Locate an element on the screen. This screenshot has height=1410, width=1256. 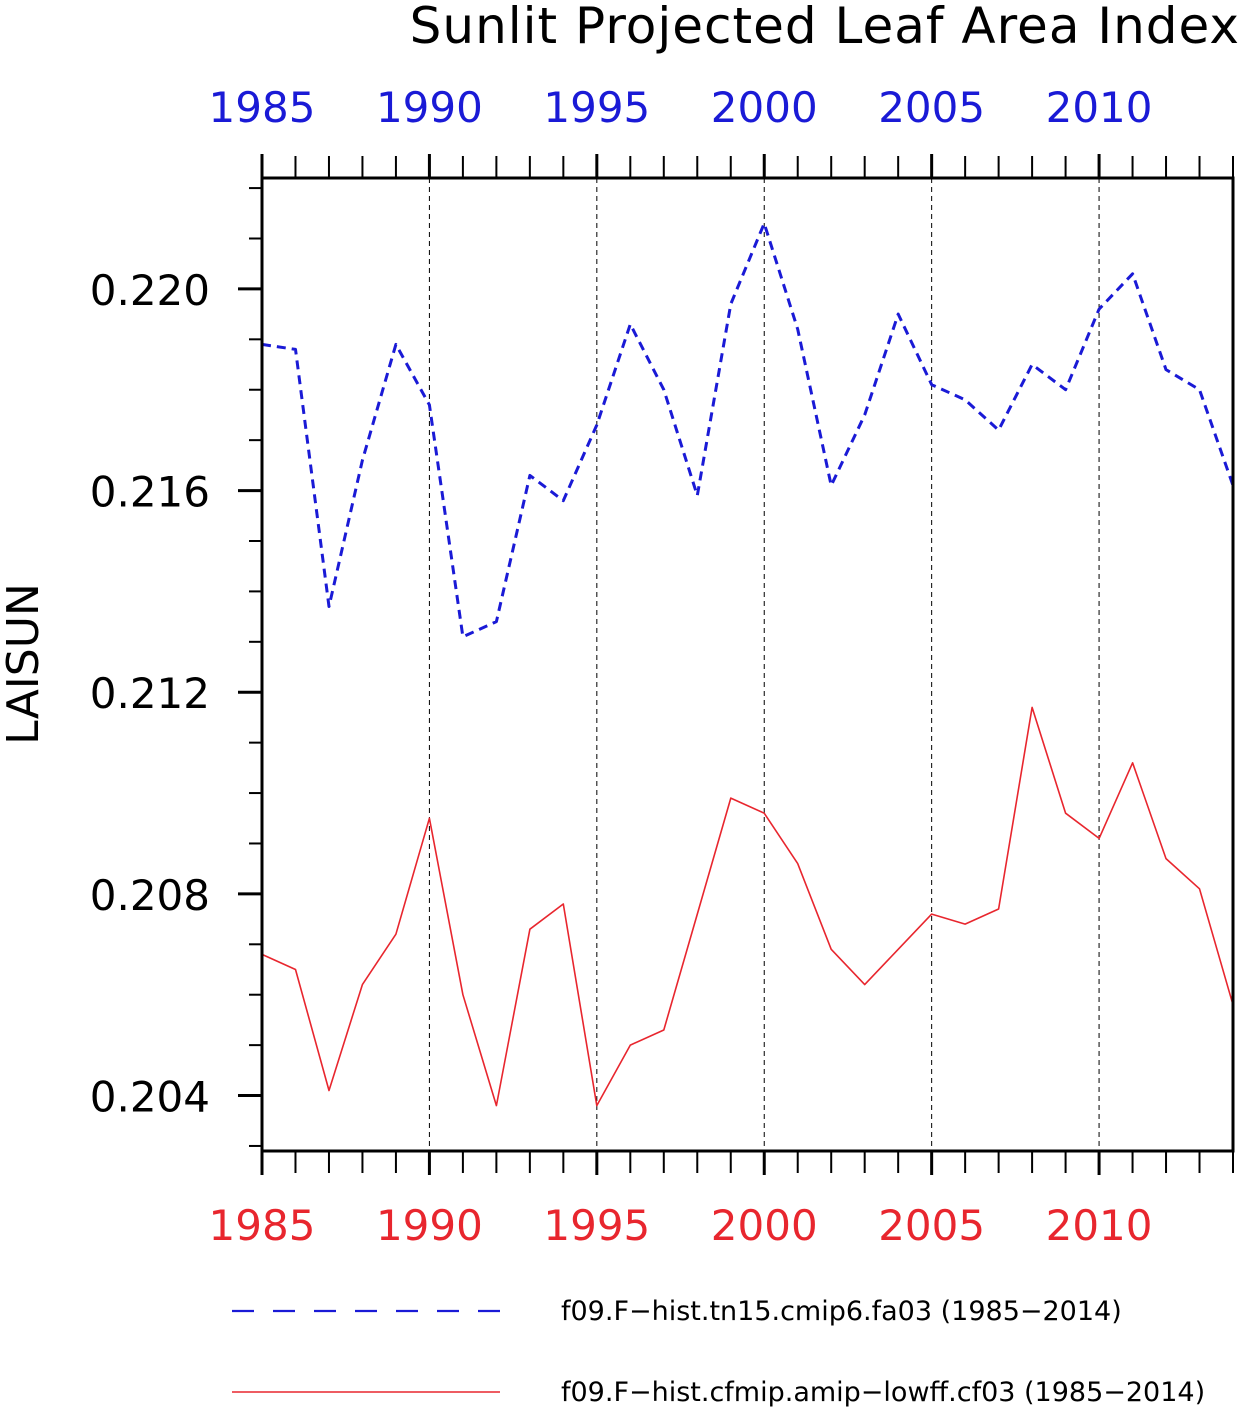
bottom-x-tick-label: 2010 is located at coordinates (1099, 1225).